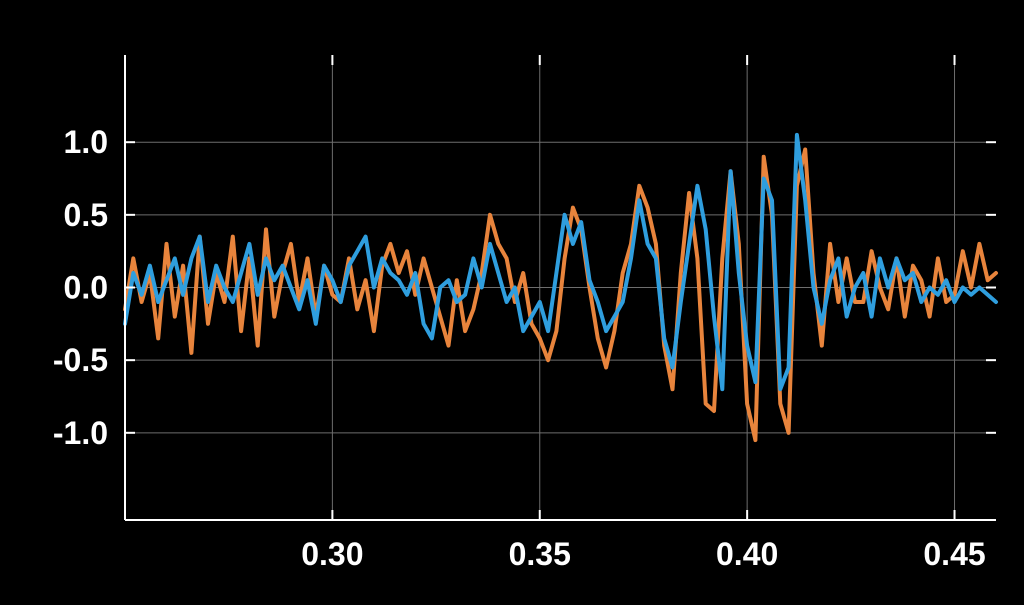 This screenshot has height=605, width=1024. Describe the element at coordinates (86, 288) in the screenshot. I see `y-tick-label: 0.0` at that location.